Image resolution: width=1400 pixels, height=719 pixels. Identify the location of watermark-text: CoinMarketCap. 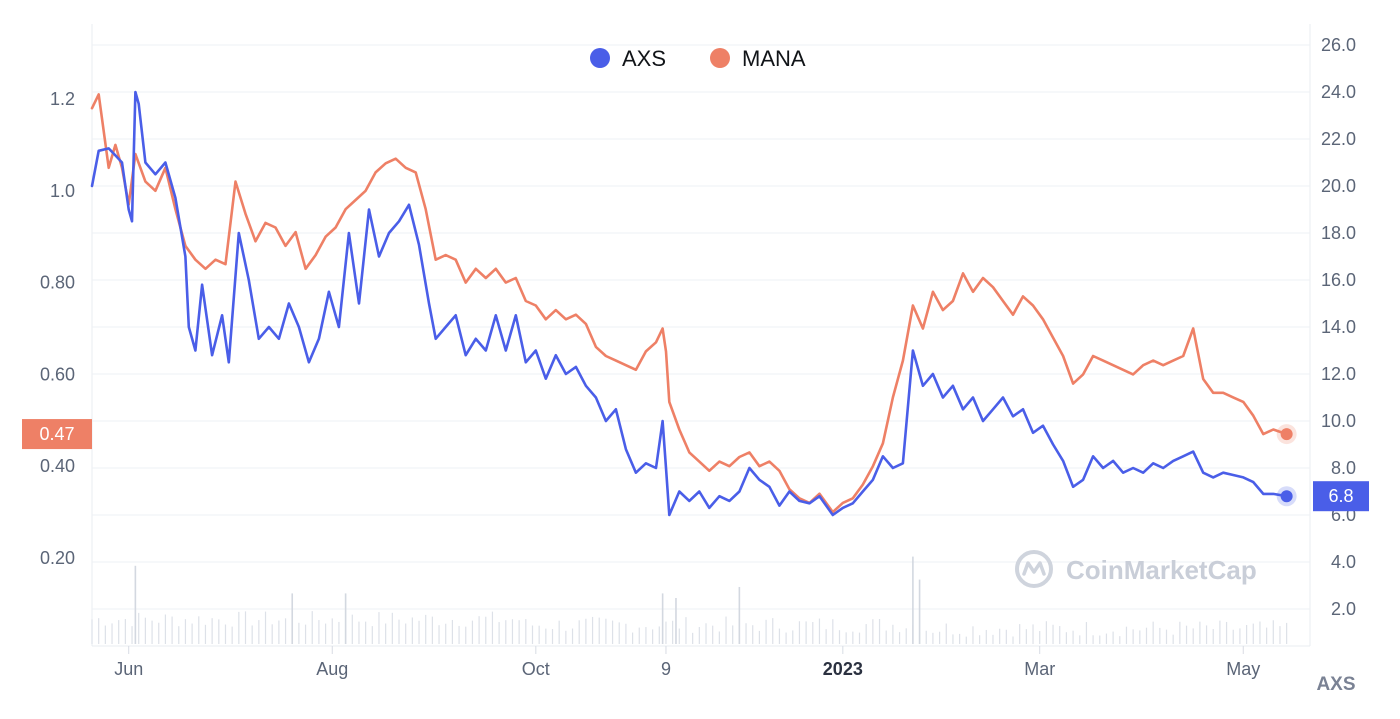
(1161, 570).